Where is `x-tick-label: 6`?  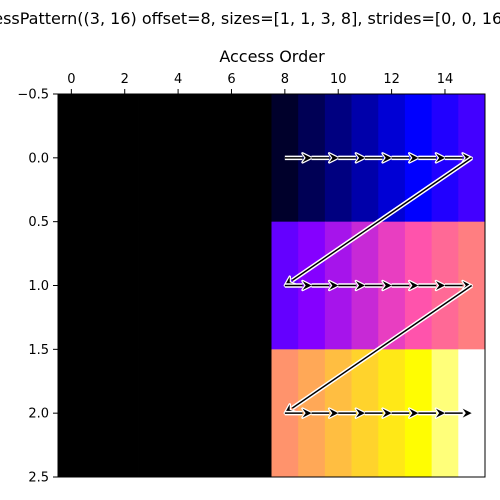 x-tick-label: 6 is located at coordinates (231, 79).